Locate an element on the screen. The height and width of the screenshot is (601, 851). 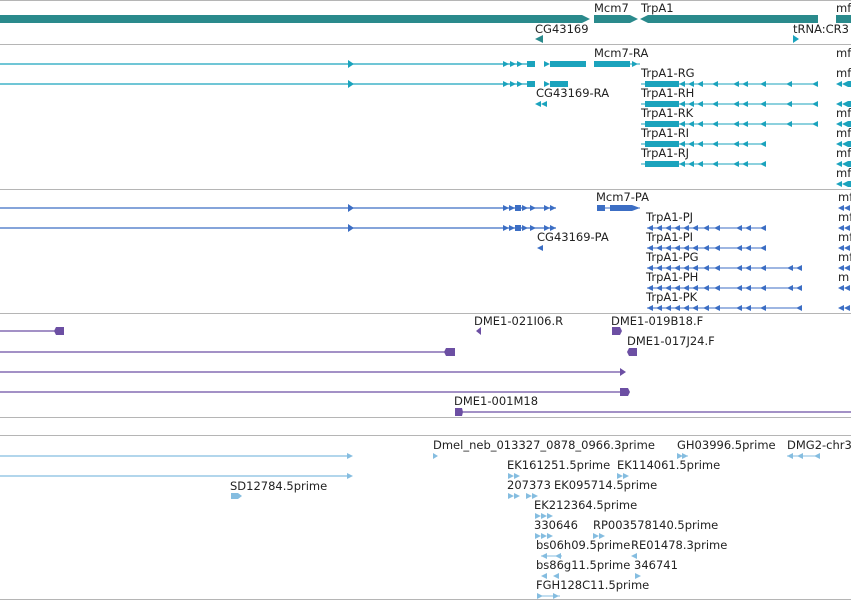
clone-label-dme1-001m18: DME1-001M18 is located at coordinates (496, 401).